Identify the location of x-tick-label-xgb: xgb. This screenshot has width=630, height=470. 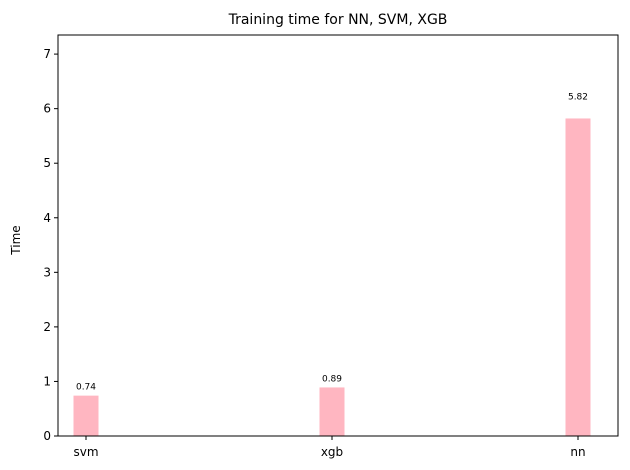
(332, 452).